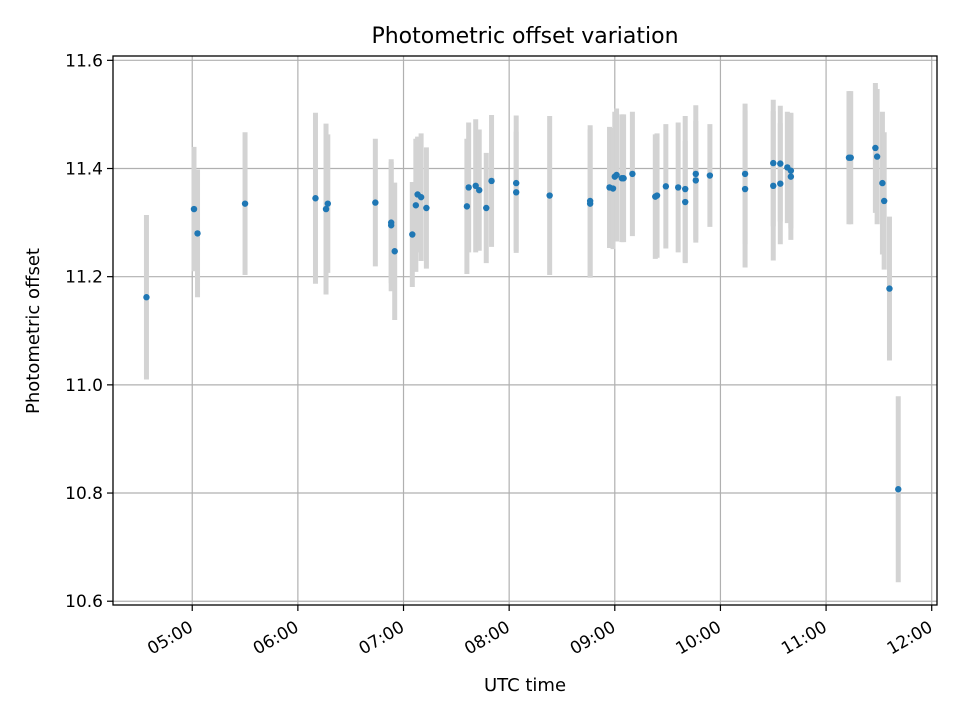 The width and height of the screenshot is (960, 720). What do you see at coordinates (84, 494) in the screenshot?
I see `y-tick-label-1: 10.8` at bounding box center [84, 494].